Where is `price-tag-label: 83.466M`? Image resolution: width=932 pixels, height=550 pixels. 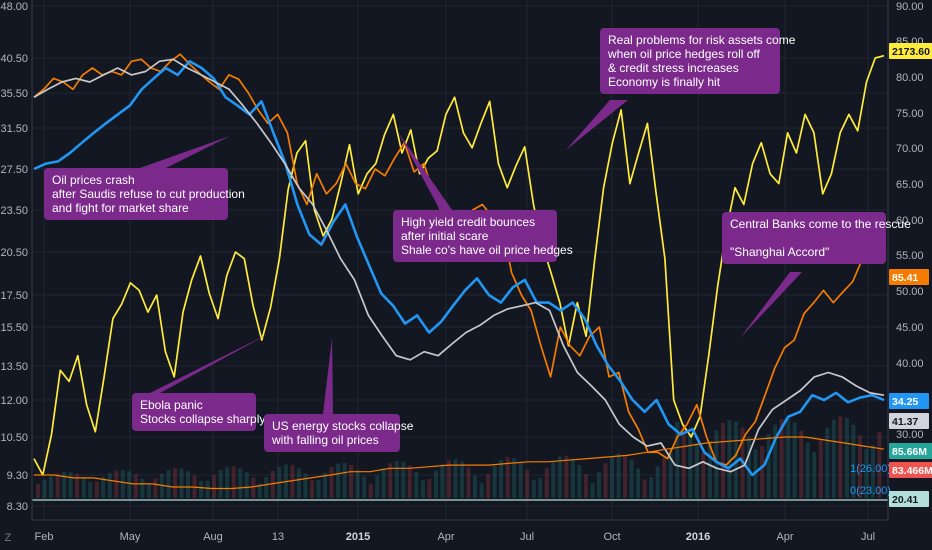 price-tag-label: 83.466M is located at coordinates (912, 471).